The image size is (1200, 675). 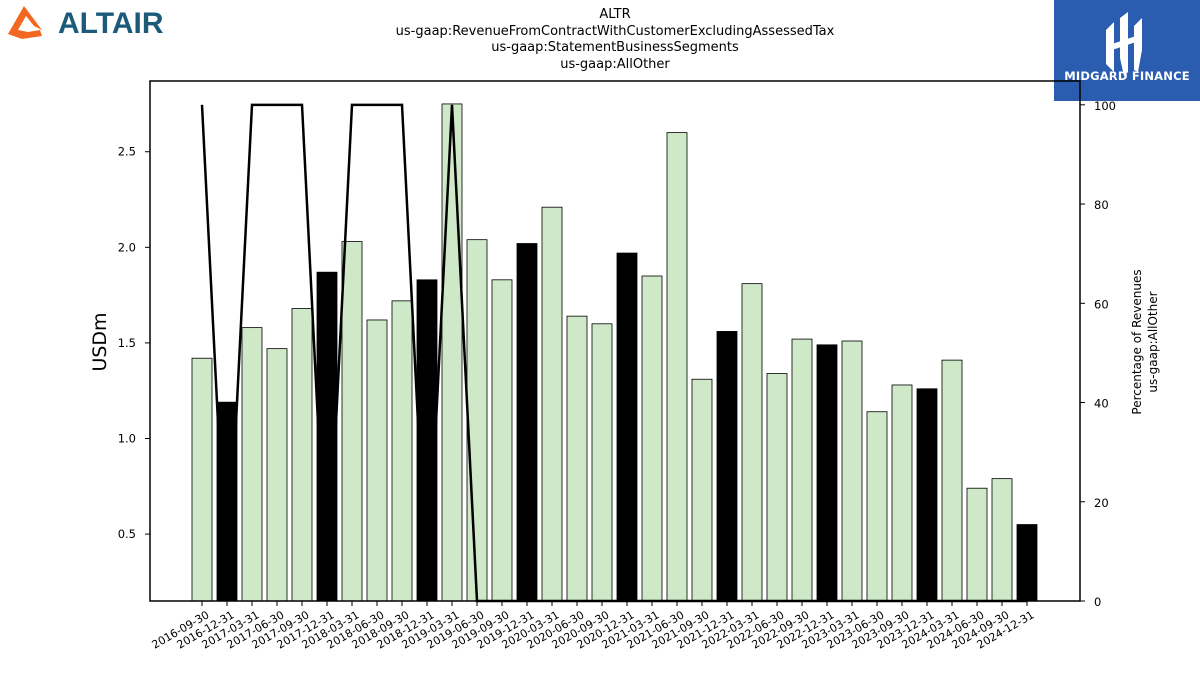 I want to click on altair-logo-mark: ALTAIR, so click(x=86, y=23).